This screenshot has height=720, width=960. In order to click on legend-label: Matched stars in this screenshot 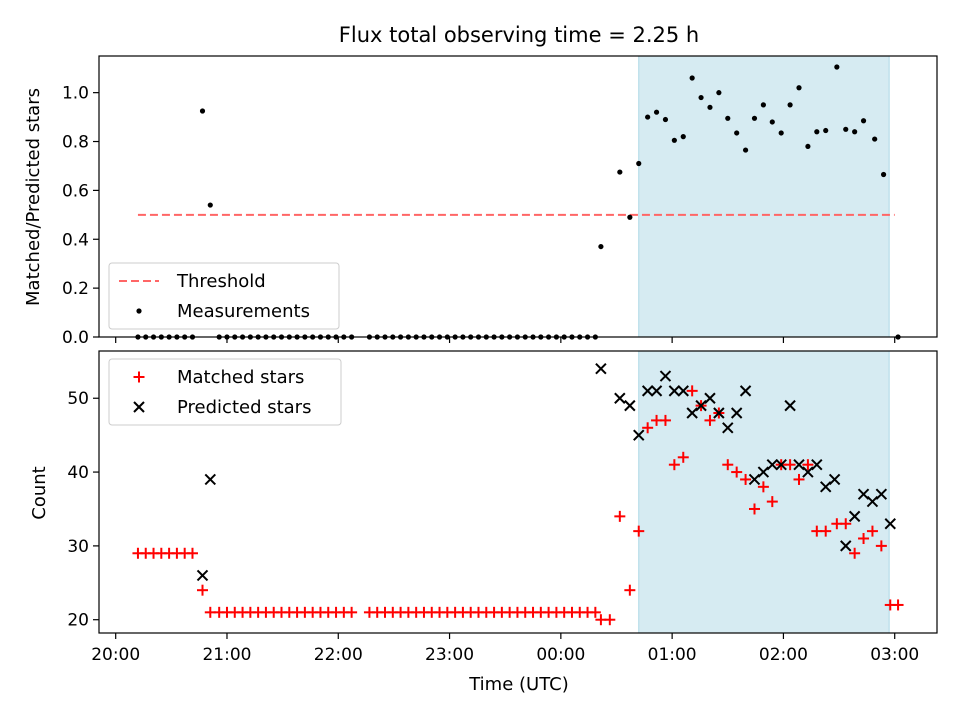, I will do `click(240, 377)`.